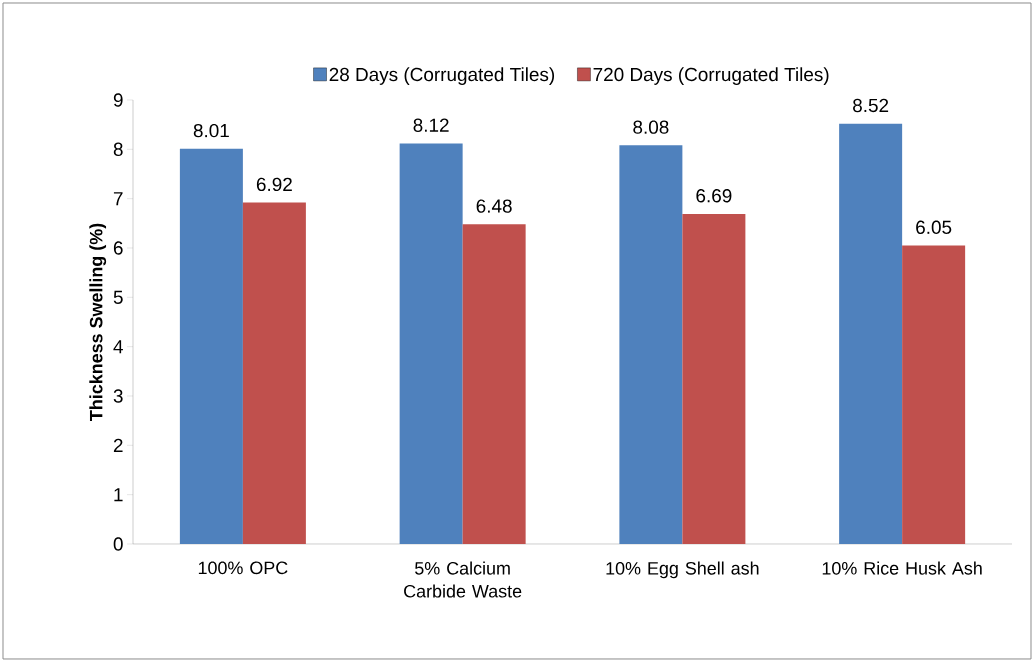 The image size is (1034, 662). Describe the element at coordinates (118, 544) in the screenshot. I see `y-tick-label: 0` at that location.